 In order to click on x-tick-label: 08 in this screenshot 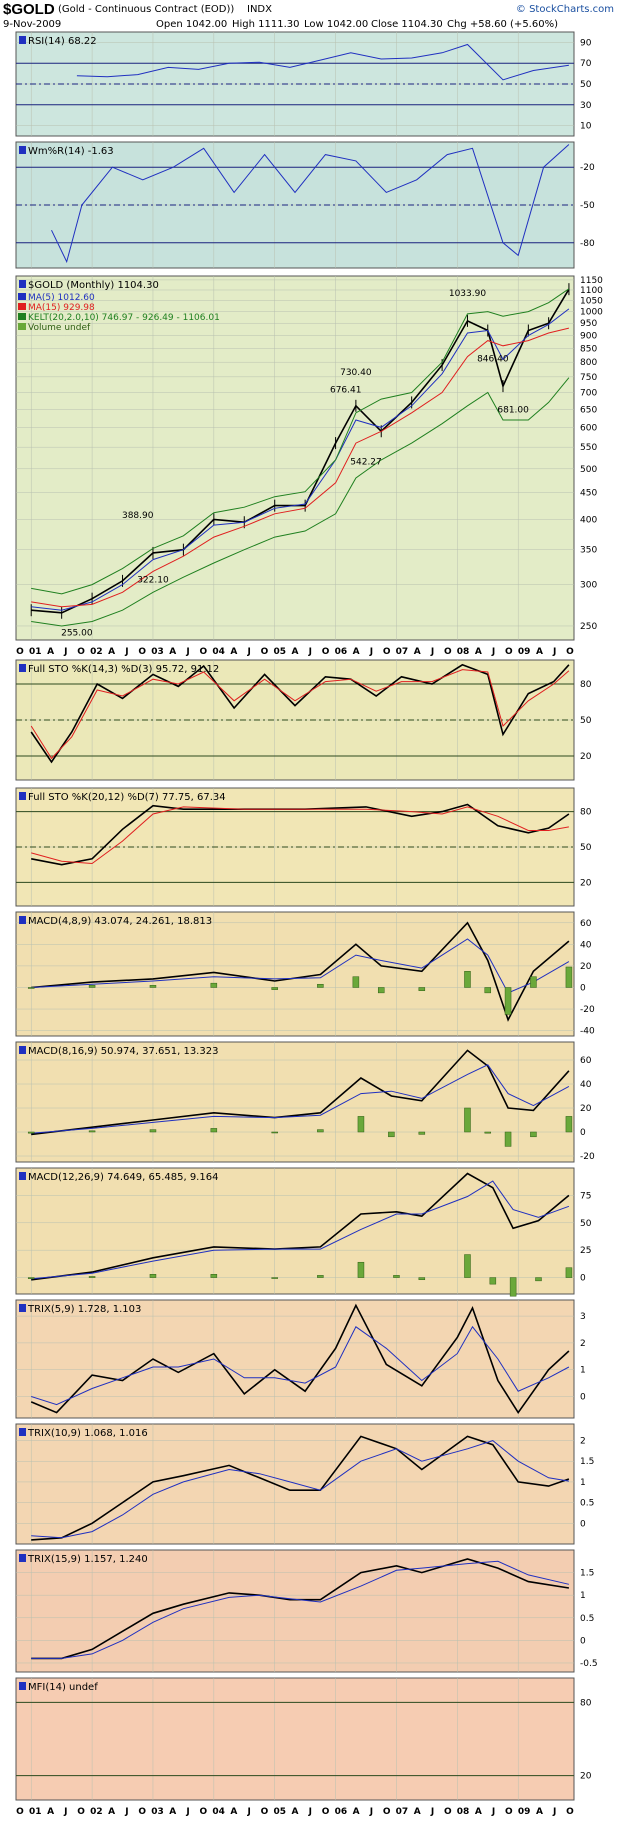, I will do `click(463, 1812)`.